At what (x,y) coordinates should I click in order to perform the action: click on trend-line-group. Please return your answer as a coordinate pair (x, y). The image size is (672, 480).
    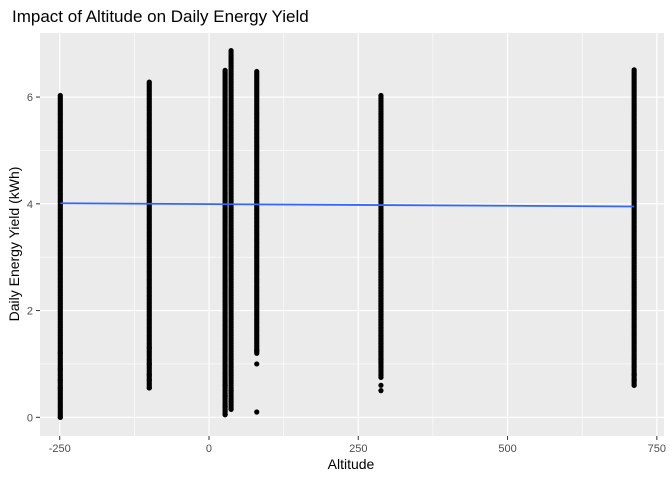
    Looking at the image, I should click on (347, 205).